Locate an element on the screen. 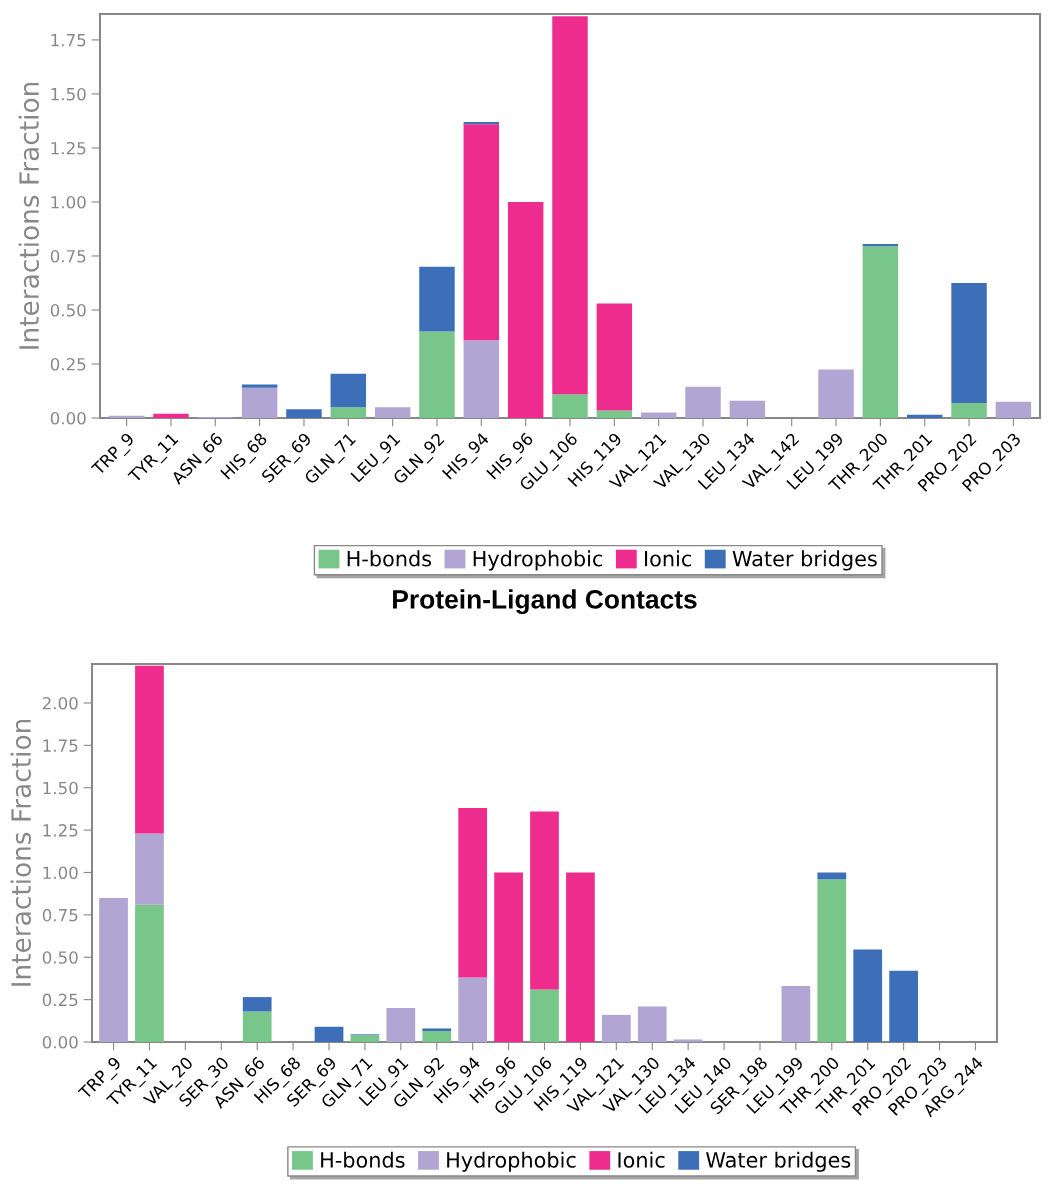 The height and width of the screenshot is (1188, 1048). chart-title: Protein-Ligand Contacts is located at coordinates (545, 602).